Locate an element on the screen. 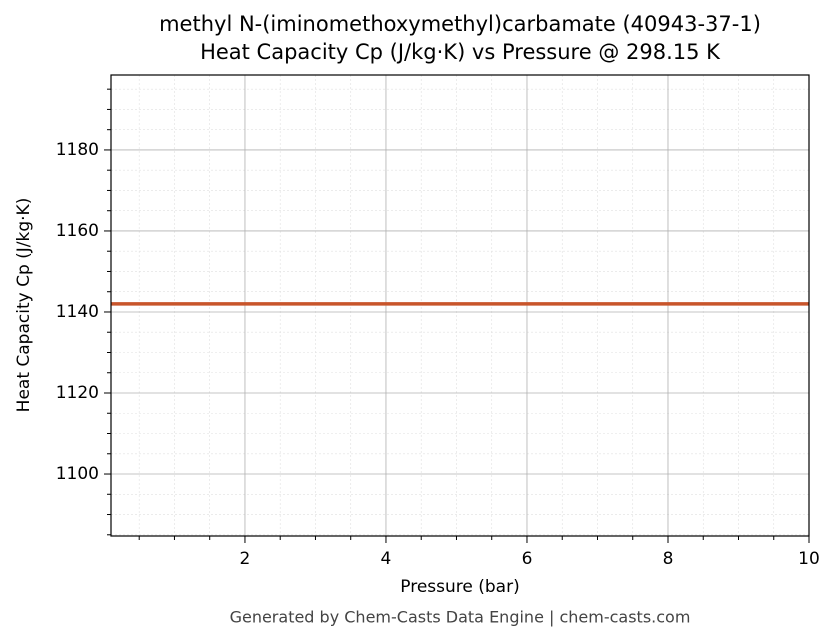 The width and height of the screenshot is (836, 644). y-tick-label: 1120 is located at coordinates (77, 393).